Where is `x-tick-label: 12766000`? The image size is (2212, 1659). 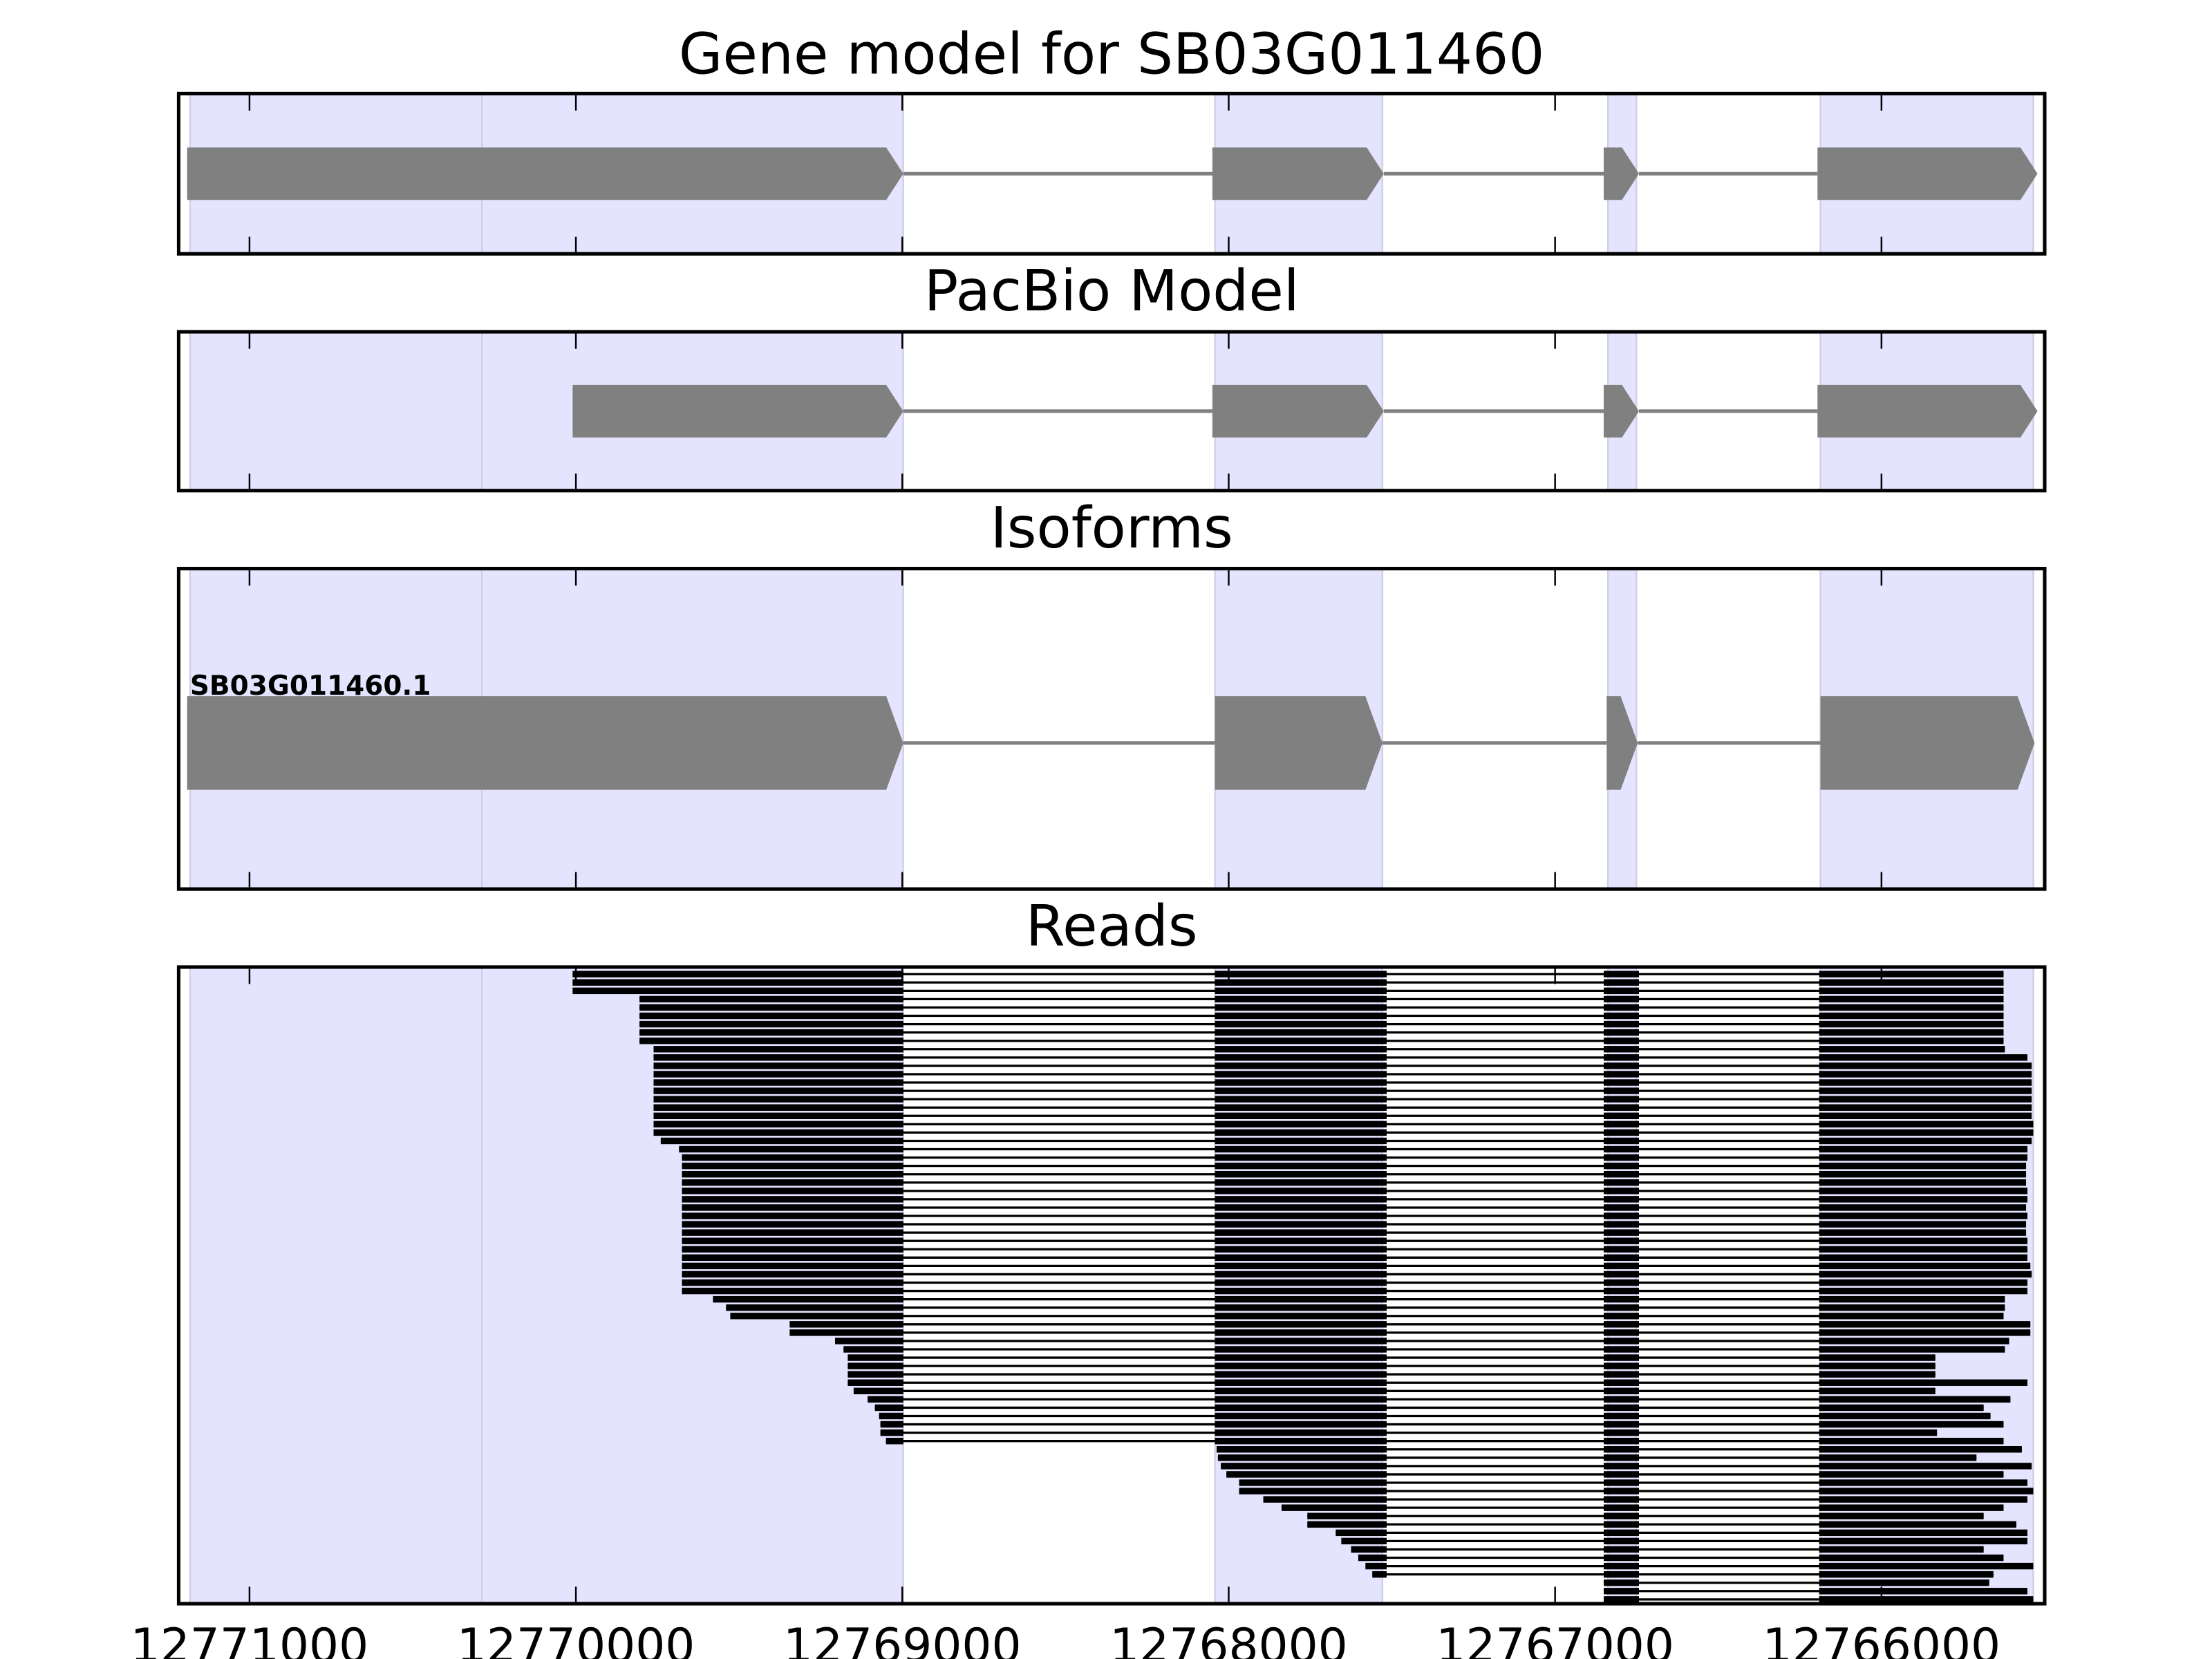
x-tick-label: 12766000 is located at coordinates (1882, 1638).